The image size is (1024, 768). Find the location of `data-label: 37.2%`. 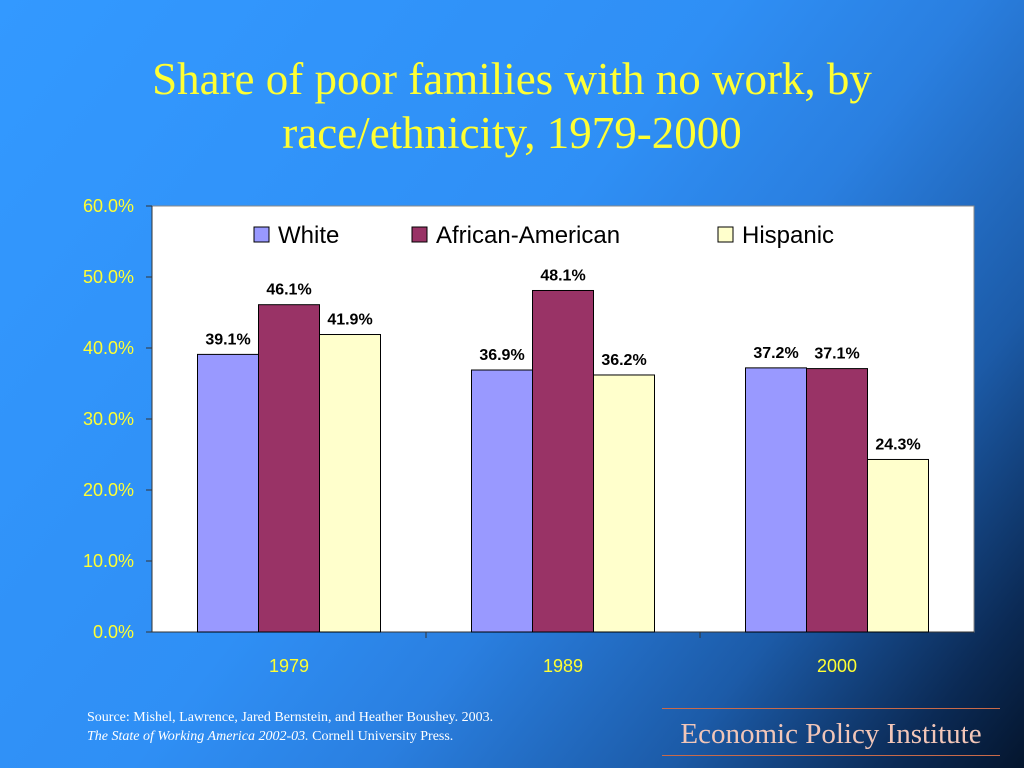

data-label: 37.2% is located at coordinates (775, 353).